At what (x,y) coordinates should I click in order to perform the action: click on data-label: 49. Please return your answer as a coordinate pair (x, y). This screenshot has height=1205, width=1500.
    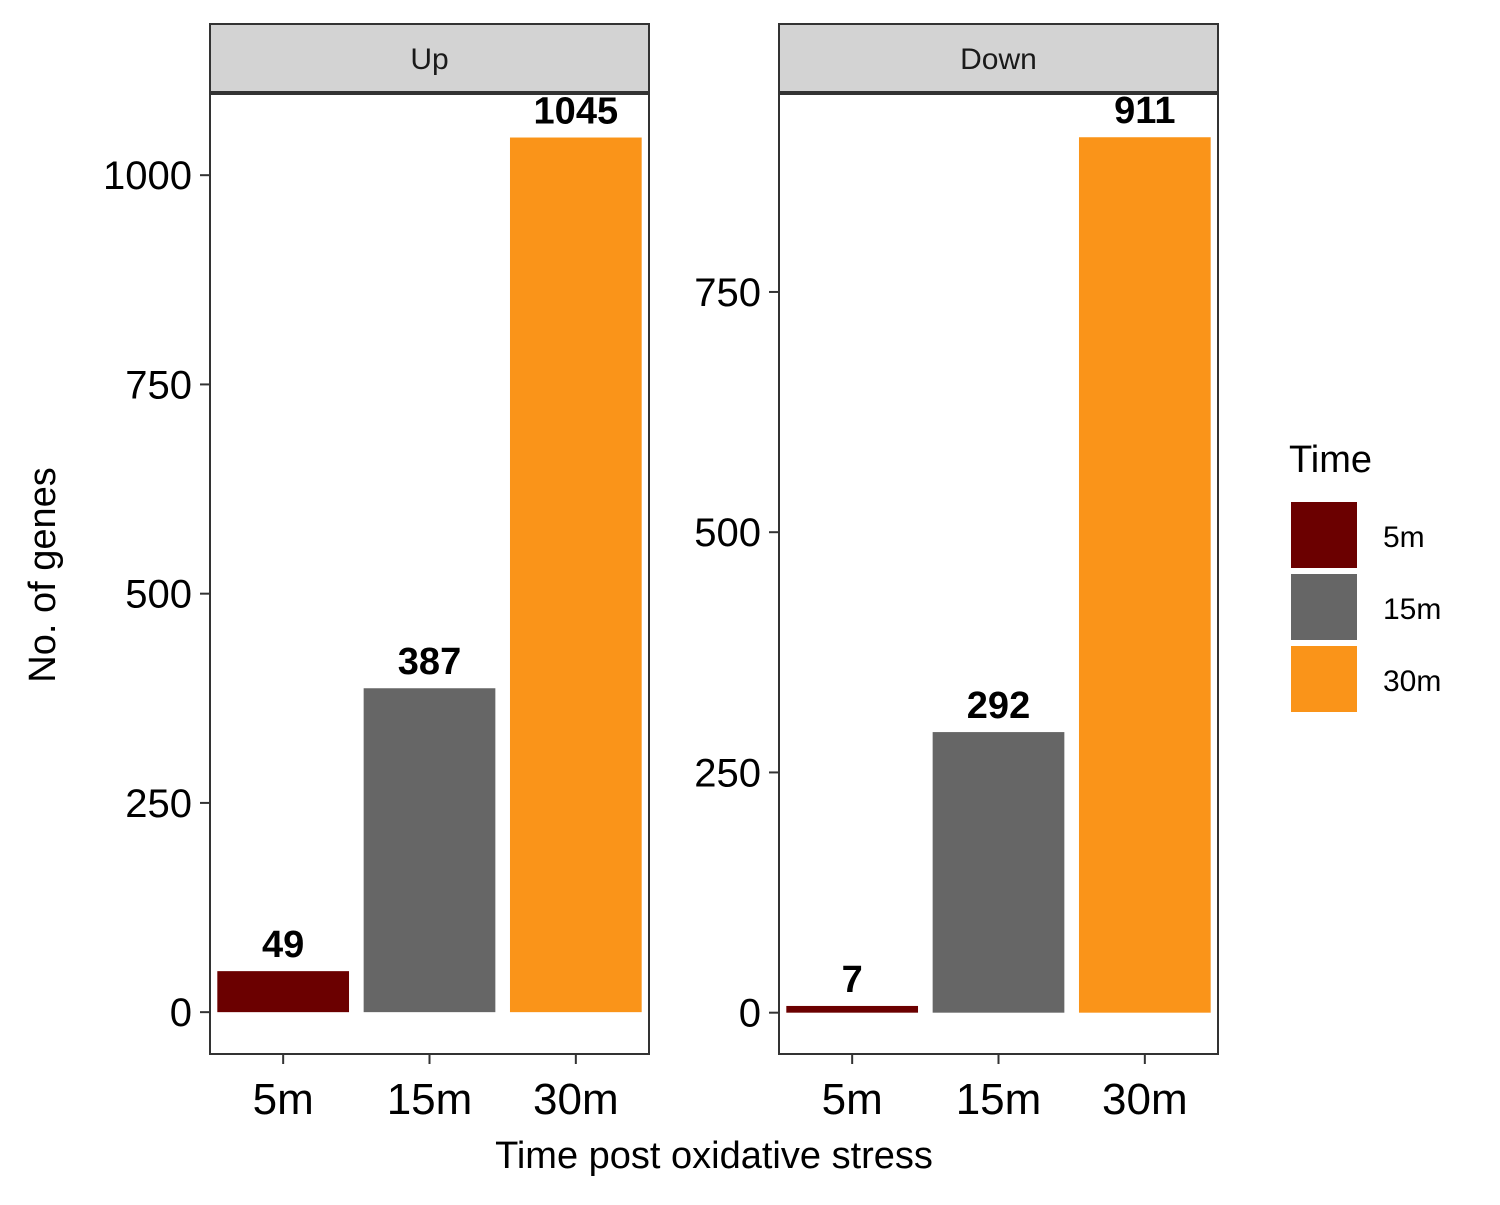
    Looking at the image, I should click on (283, 945).